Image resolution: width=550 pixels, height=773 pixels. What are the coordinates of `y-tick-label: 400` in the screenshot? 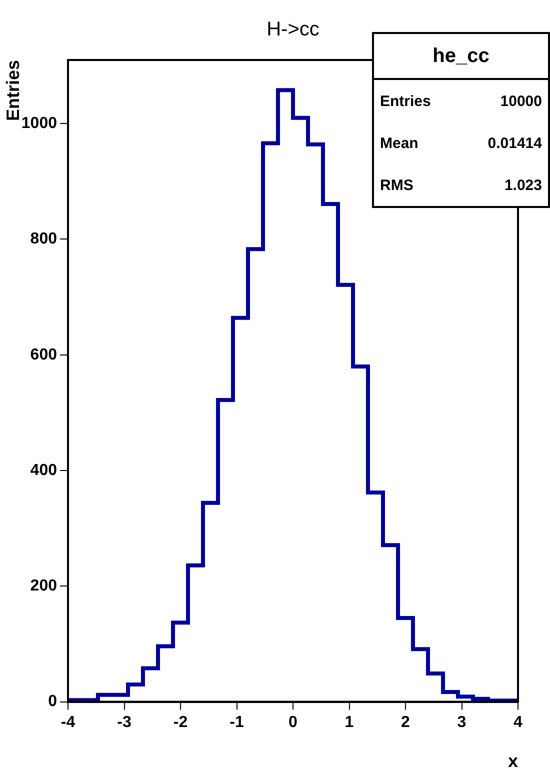 It's located at (44, 470).